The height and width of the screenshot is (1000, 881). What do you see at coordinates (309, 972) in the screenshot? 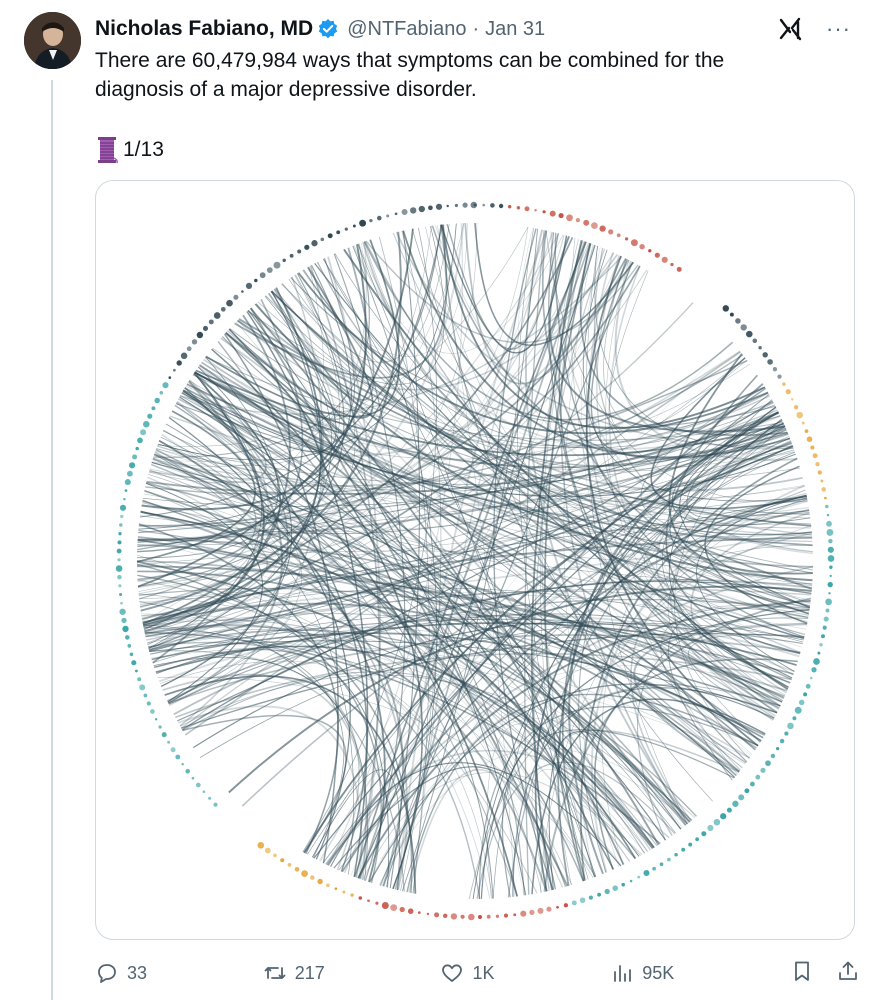
I see `repost-count: 217` at bounding box center [309, 972].